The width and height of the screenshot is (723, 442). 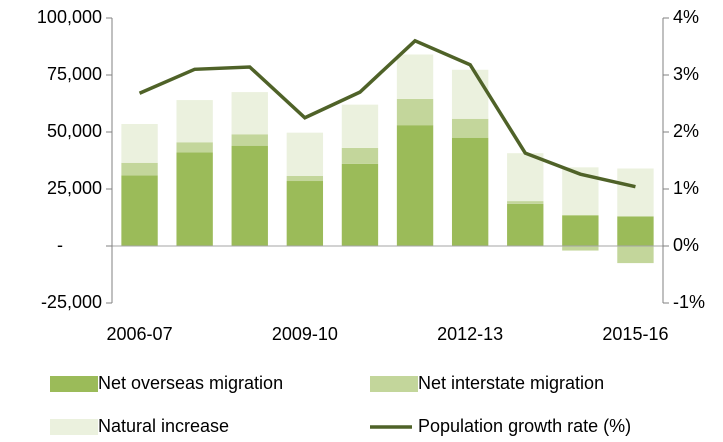 What do you see at coordinates (635, 334) in the screenshot?
I see `x-tick-label: 2015-16` at bounding box center [635, 334].